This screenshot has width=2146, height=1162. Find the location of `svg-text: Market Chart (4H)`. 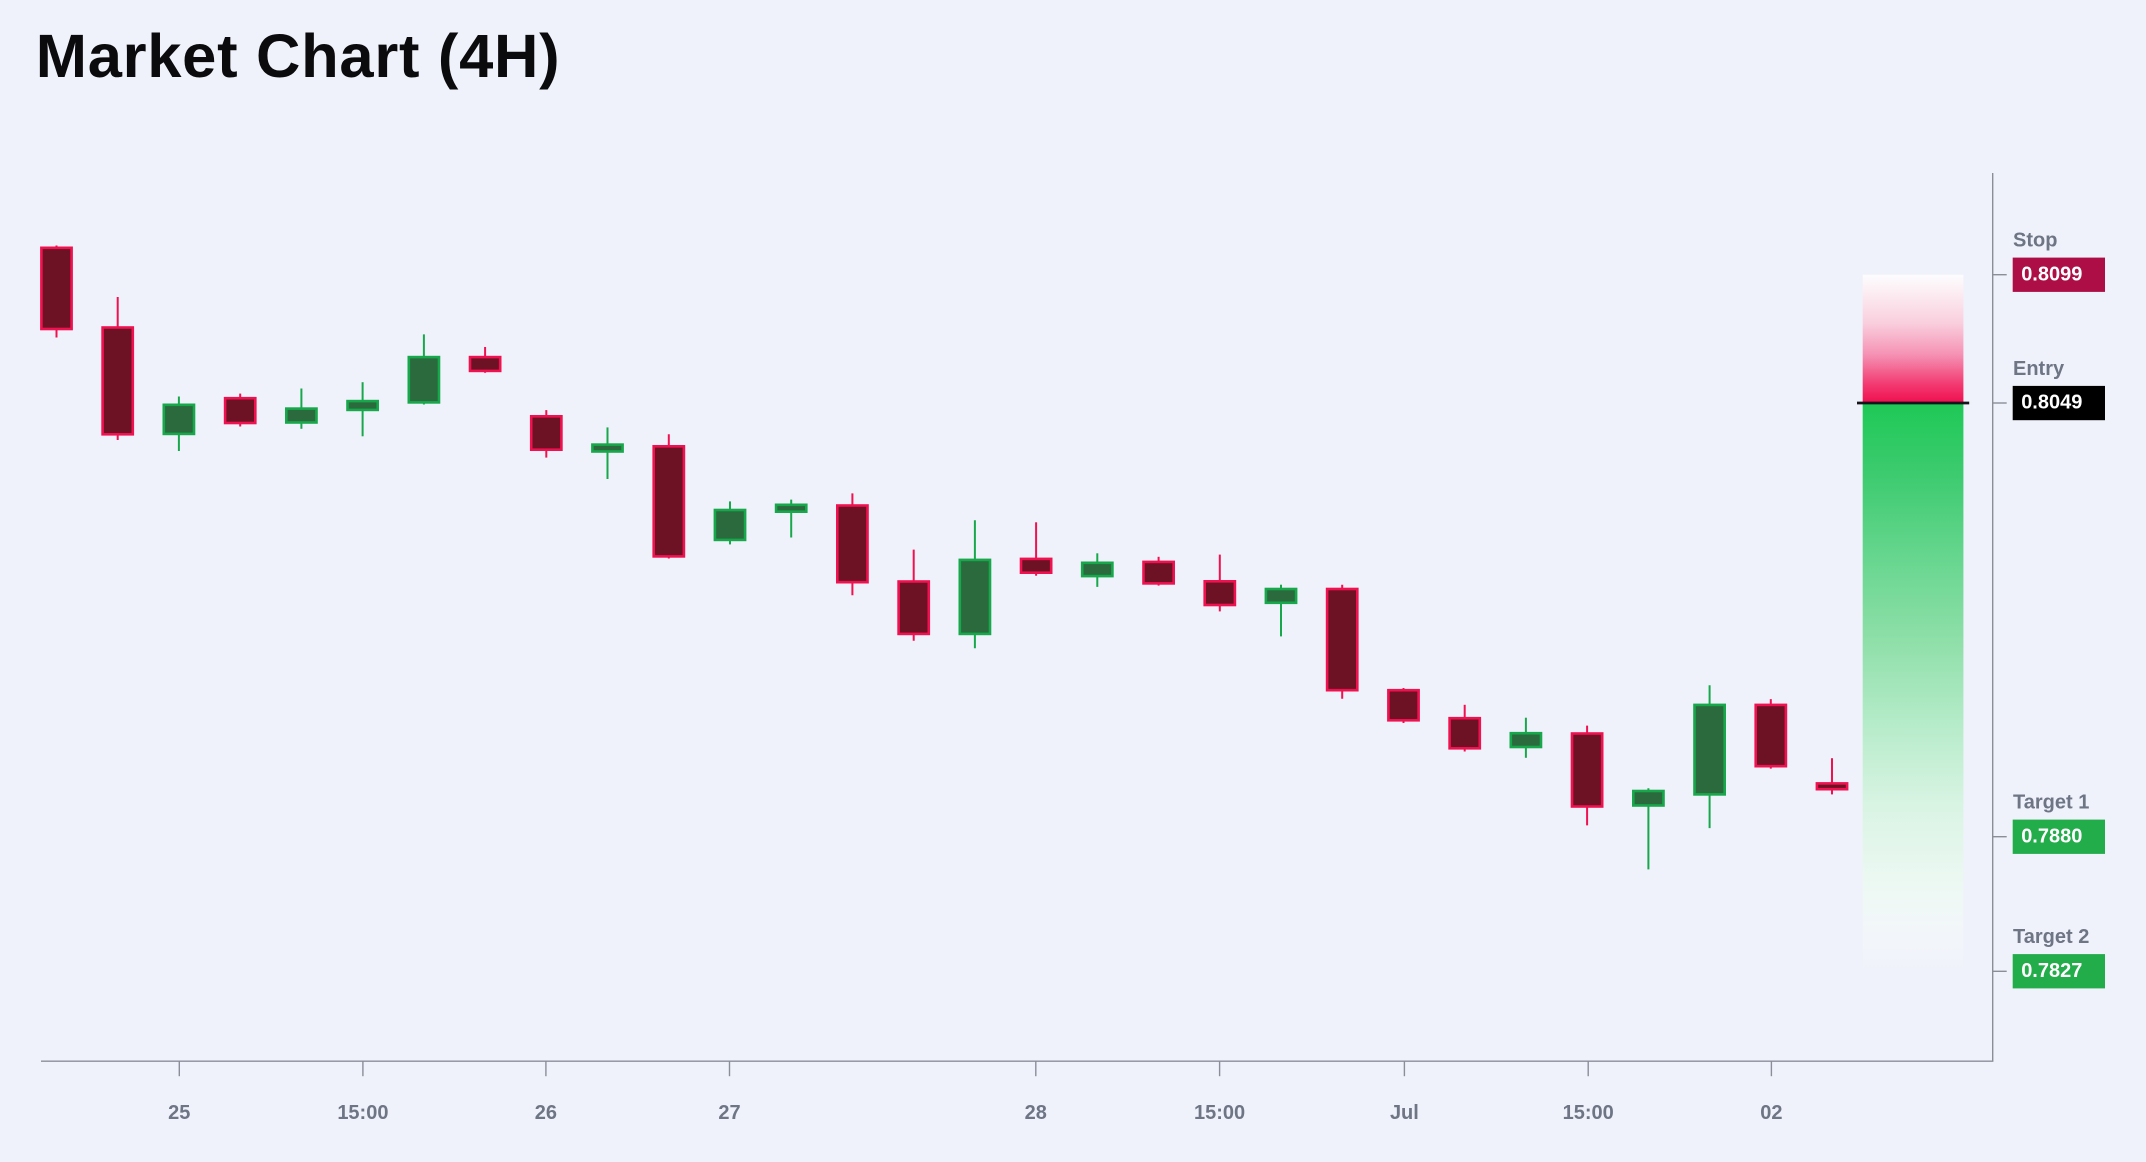

svg-text: Market Chart (4H) is located at coordinates (298, 56).